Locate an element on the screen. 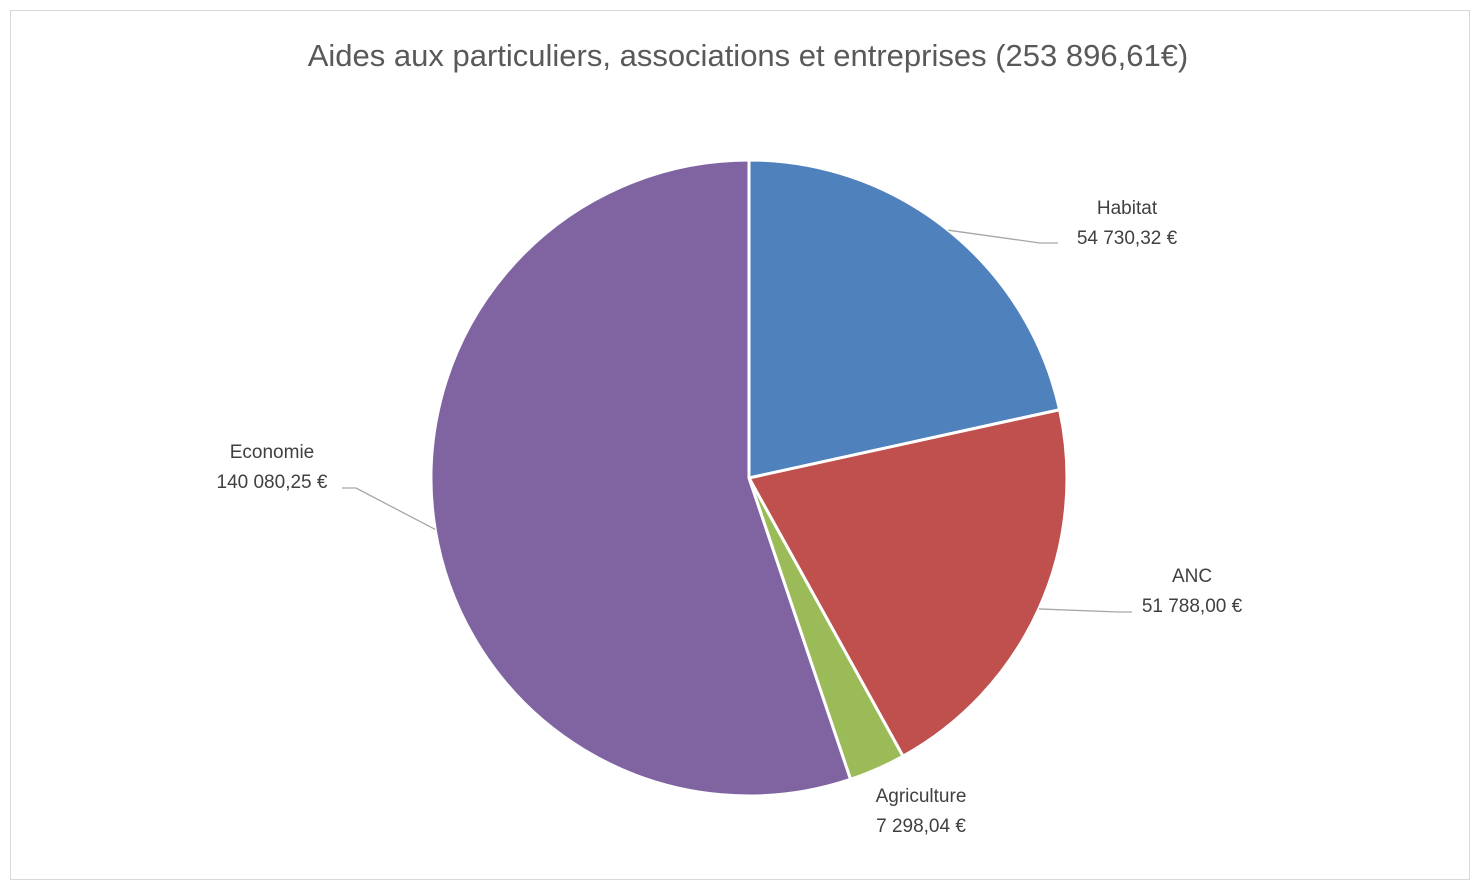 The image size is (1472, 880). slice-label-habitat: Habitat is located at coordinates (1127, 208).